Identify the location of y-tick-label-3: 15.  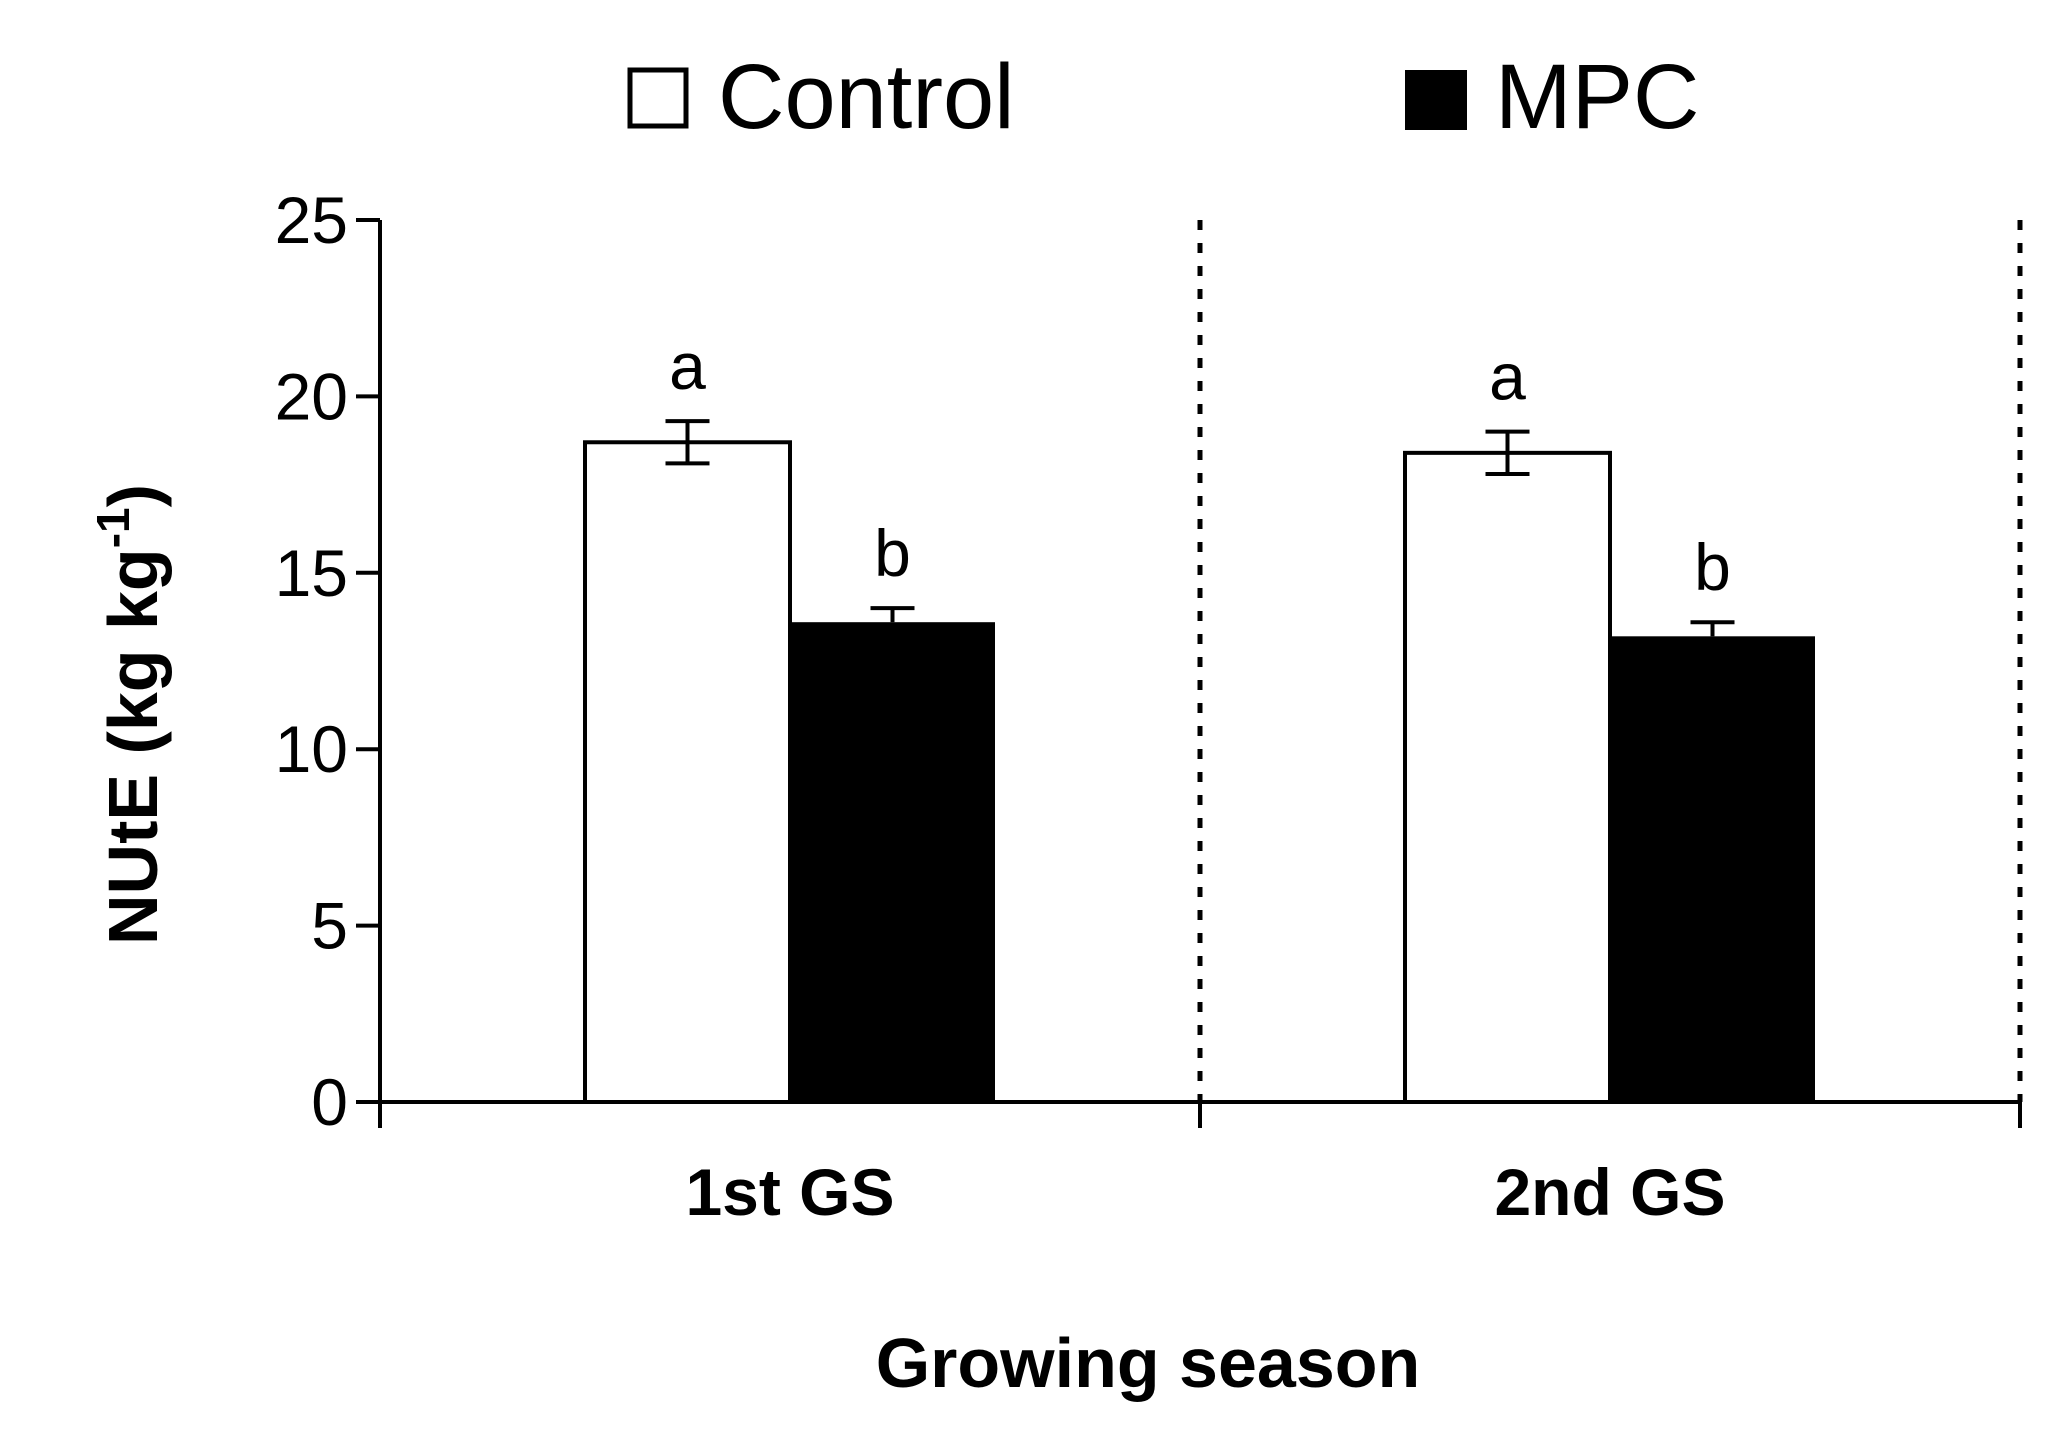
(311, 573).